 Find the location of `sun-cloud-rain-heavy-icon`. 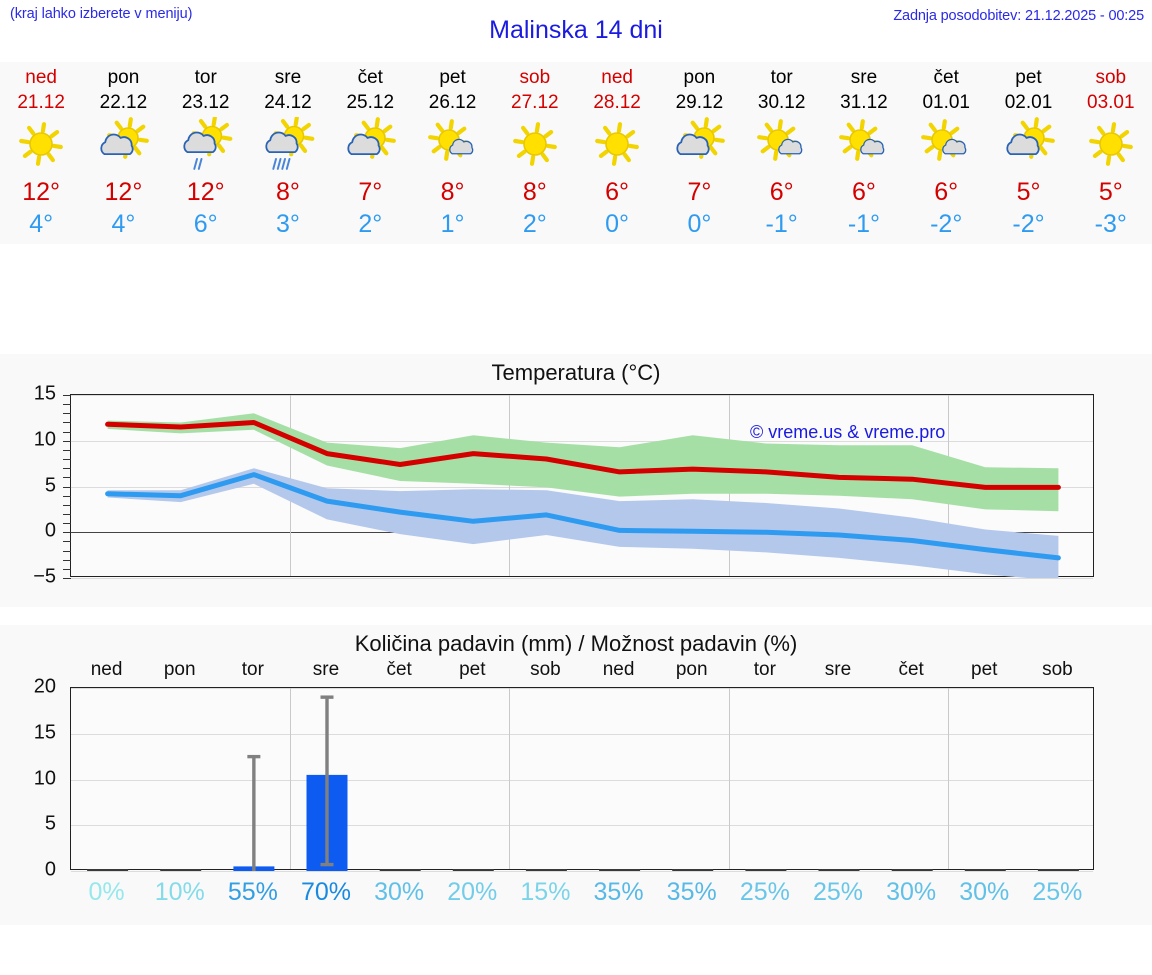

sun-cloud-rain-heavy-icon is located at coordinates (288, 143).